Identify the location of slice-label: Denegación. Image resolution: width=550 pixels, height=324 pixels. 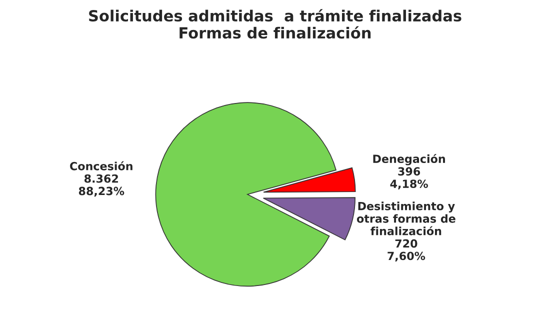
(409, 160).